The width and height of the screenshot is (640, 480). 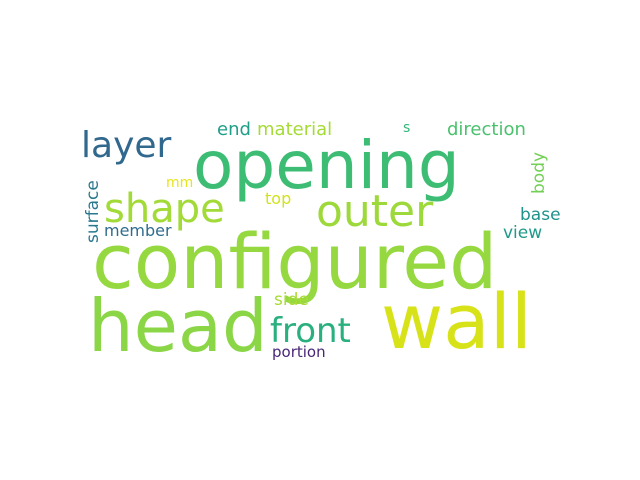 What do you see at coordinates (456, 321) in the screenshot?
I see `word-wall: wall` at bounding box center [456, 321].